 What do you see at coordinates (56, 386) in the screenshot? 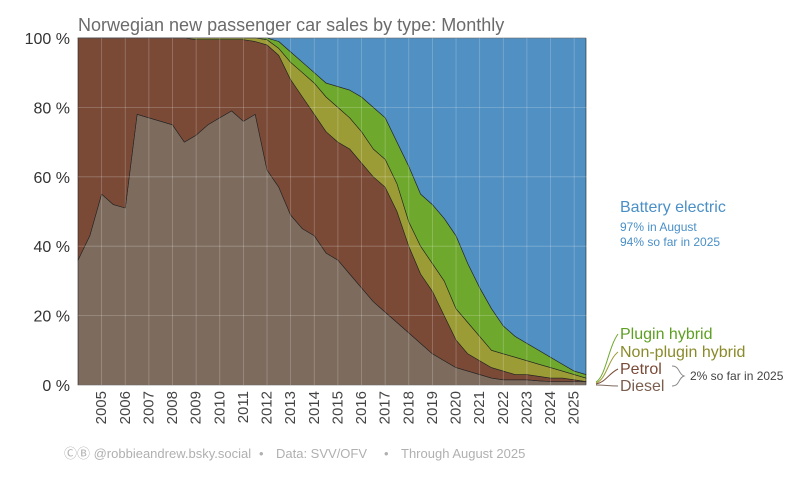
I see `y-tick-label: 0 %` at bounding box center [56, 386].